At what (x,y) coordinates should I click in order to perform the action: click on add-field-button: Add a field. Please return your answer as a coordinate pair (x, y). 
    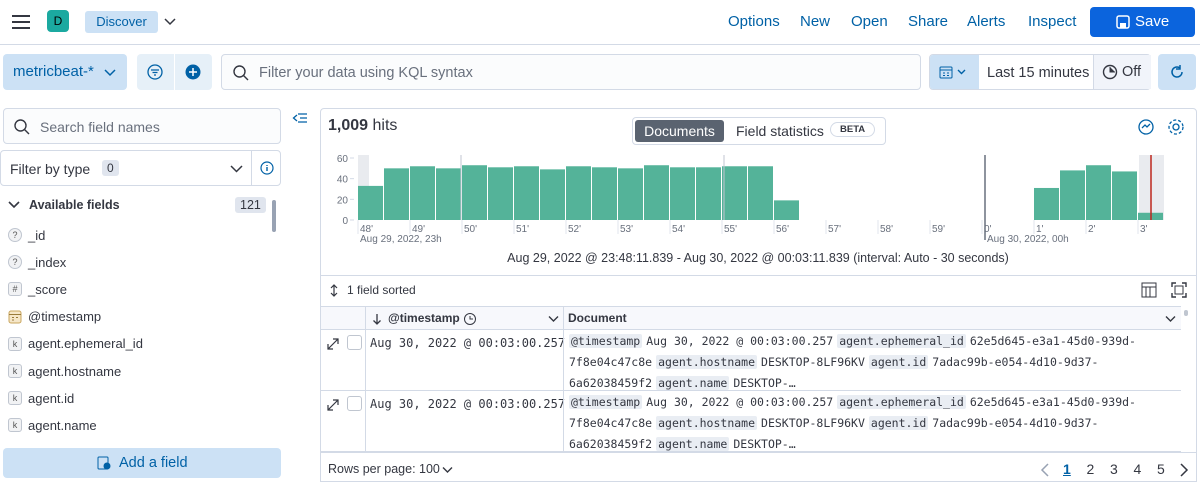
    Looking at the image, I should click on (142, 463).